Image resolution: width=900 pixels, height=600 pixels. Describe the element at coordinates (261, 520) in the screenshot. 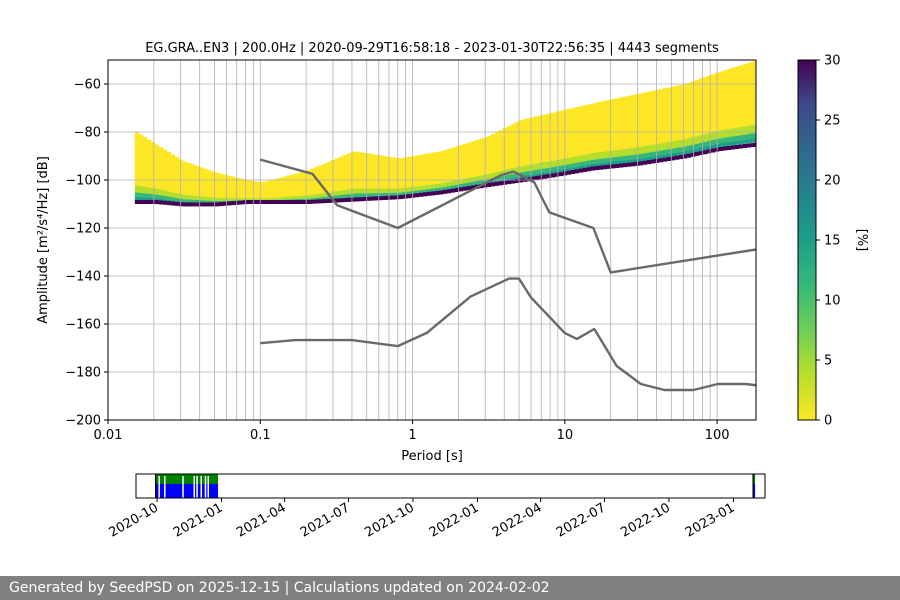

I see `timeline-tick-label: 2021-04` at that location.